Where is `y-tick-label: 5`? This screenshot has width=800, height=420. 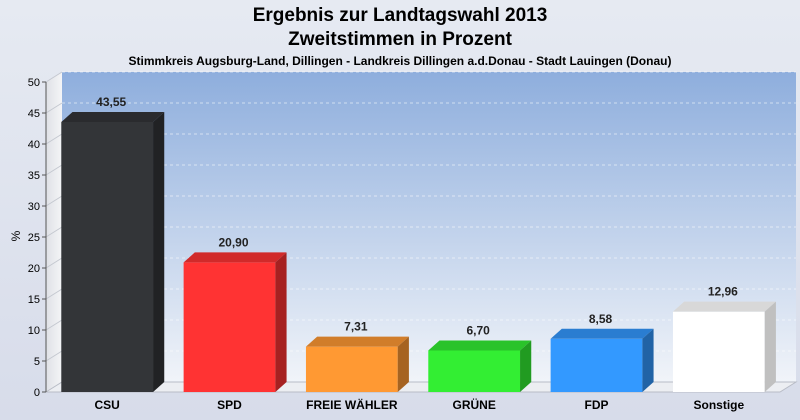
y-tick-label: 5 is located at coordinates (37, 362).